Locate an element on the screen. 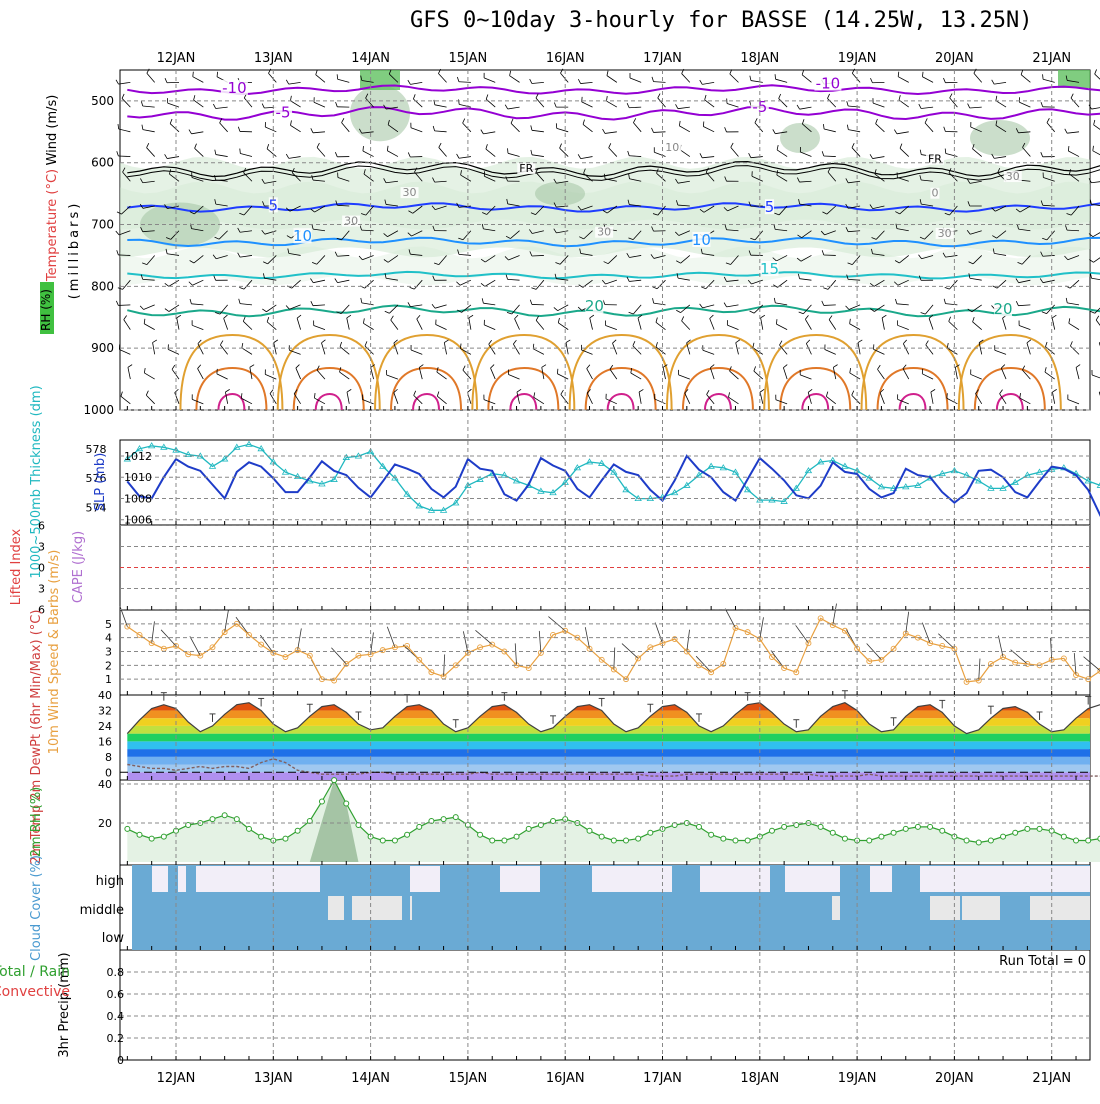  ytick-wind: 4 is located at coordinates (108, 638).